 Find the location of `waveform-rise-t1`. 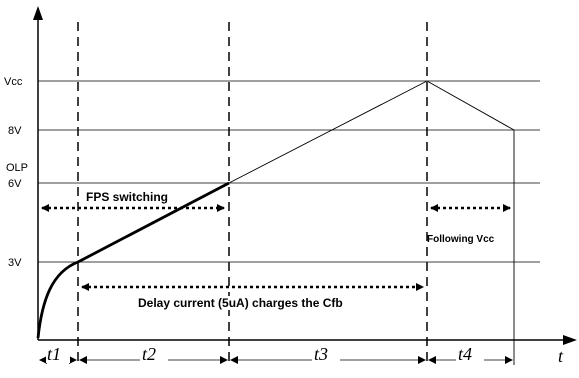

waveform-rise-t1 is located at coordinates (57, 299).